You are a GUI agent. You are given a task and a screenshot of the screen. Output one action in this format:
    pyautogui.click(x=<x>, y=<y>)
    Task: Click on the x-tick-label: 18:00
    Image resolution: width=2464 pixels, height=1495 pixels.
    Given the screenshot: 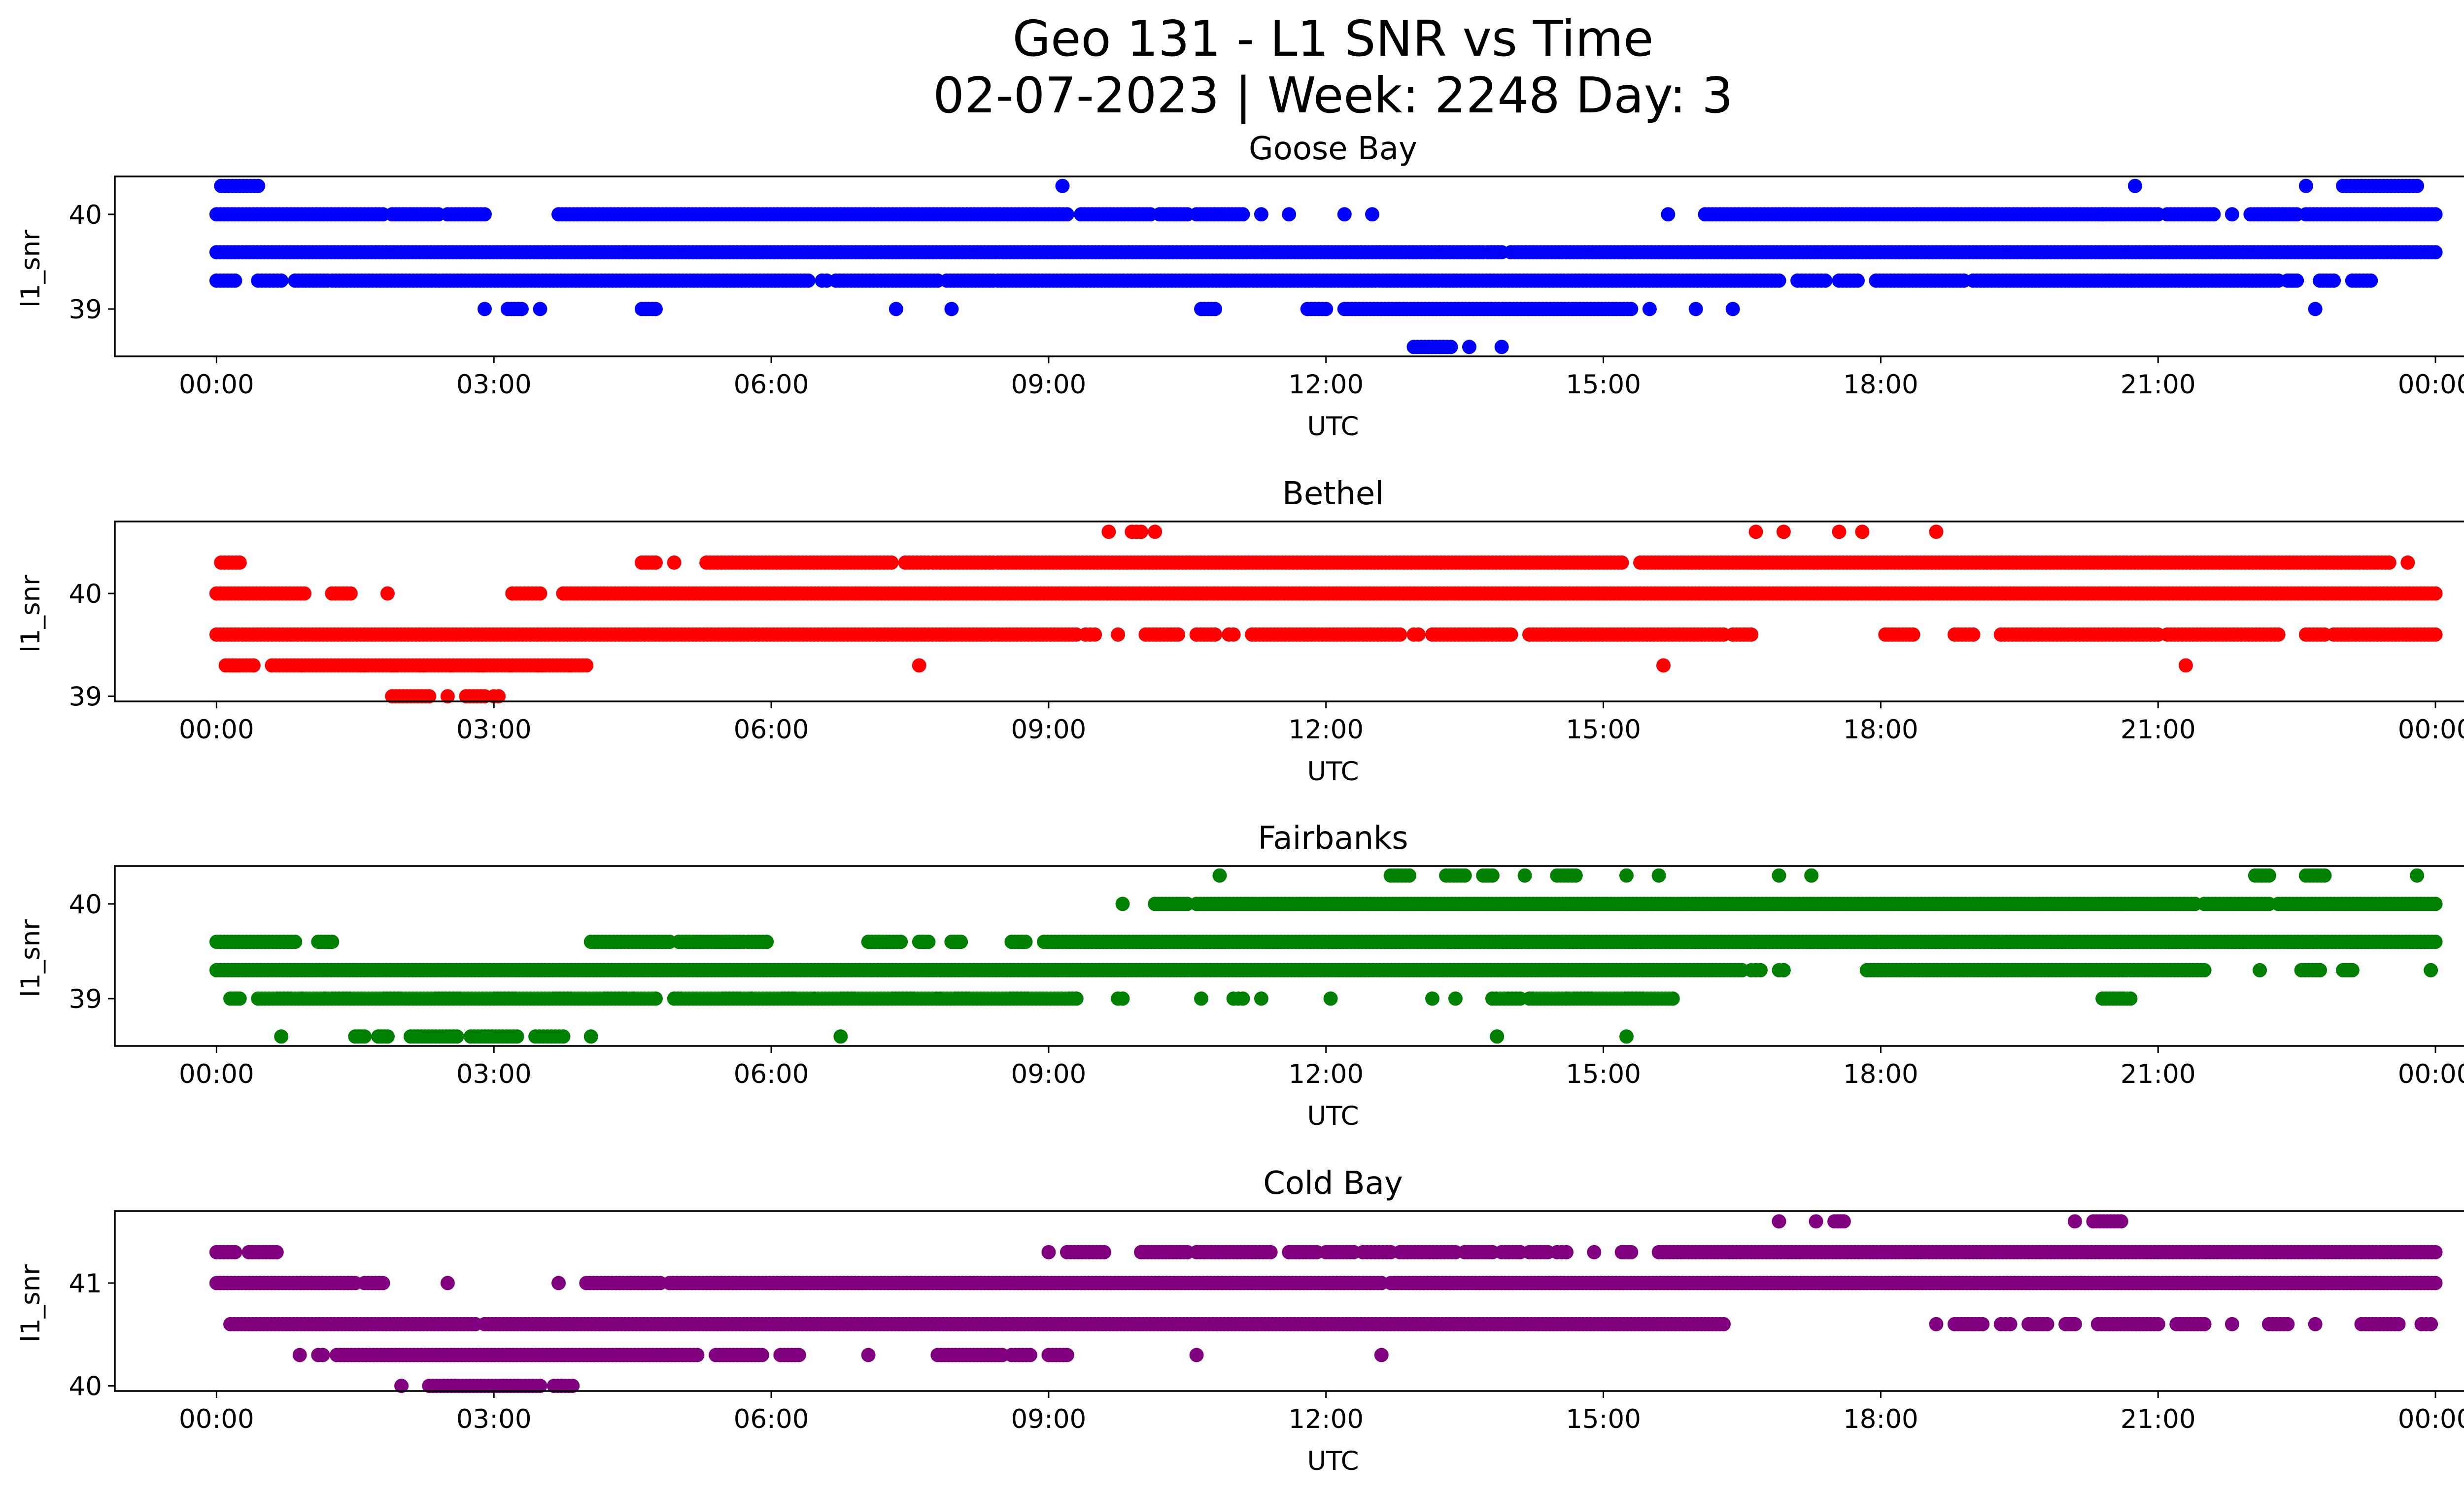 What is the action you would take?
    pyautogui.click(x=1880, y=730)
    